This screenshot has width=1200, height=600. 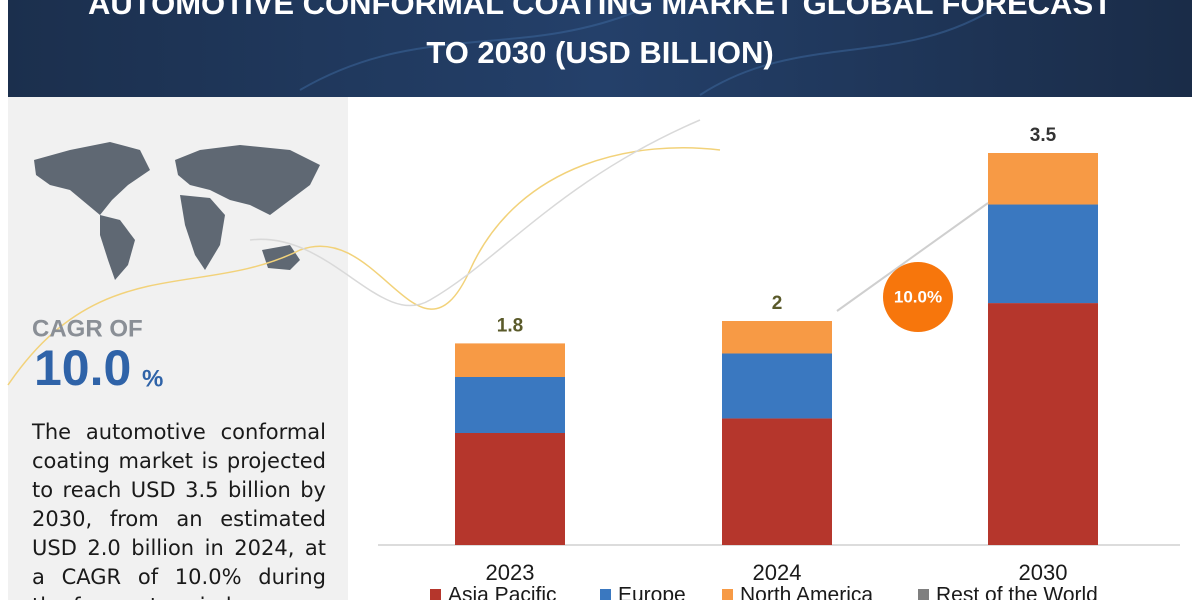 I want to click on cagr-number: 10.0, so click(x=82, y=368).